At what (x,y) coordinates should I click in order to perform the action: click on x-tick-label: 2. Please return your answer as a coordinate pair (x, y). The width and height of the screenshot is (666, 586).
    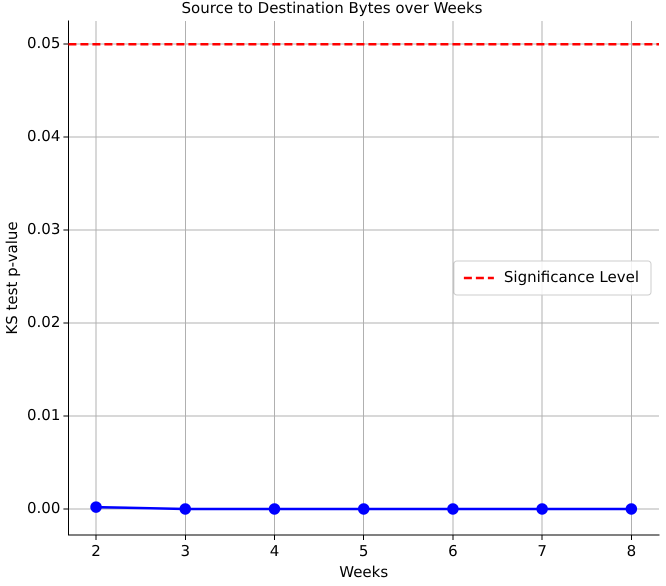
    Looking at the image, I should click on (96, 551).